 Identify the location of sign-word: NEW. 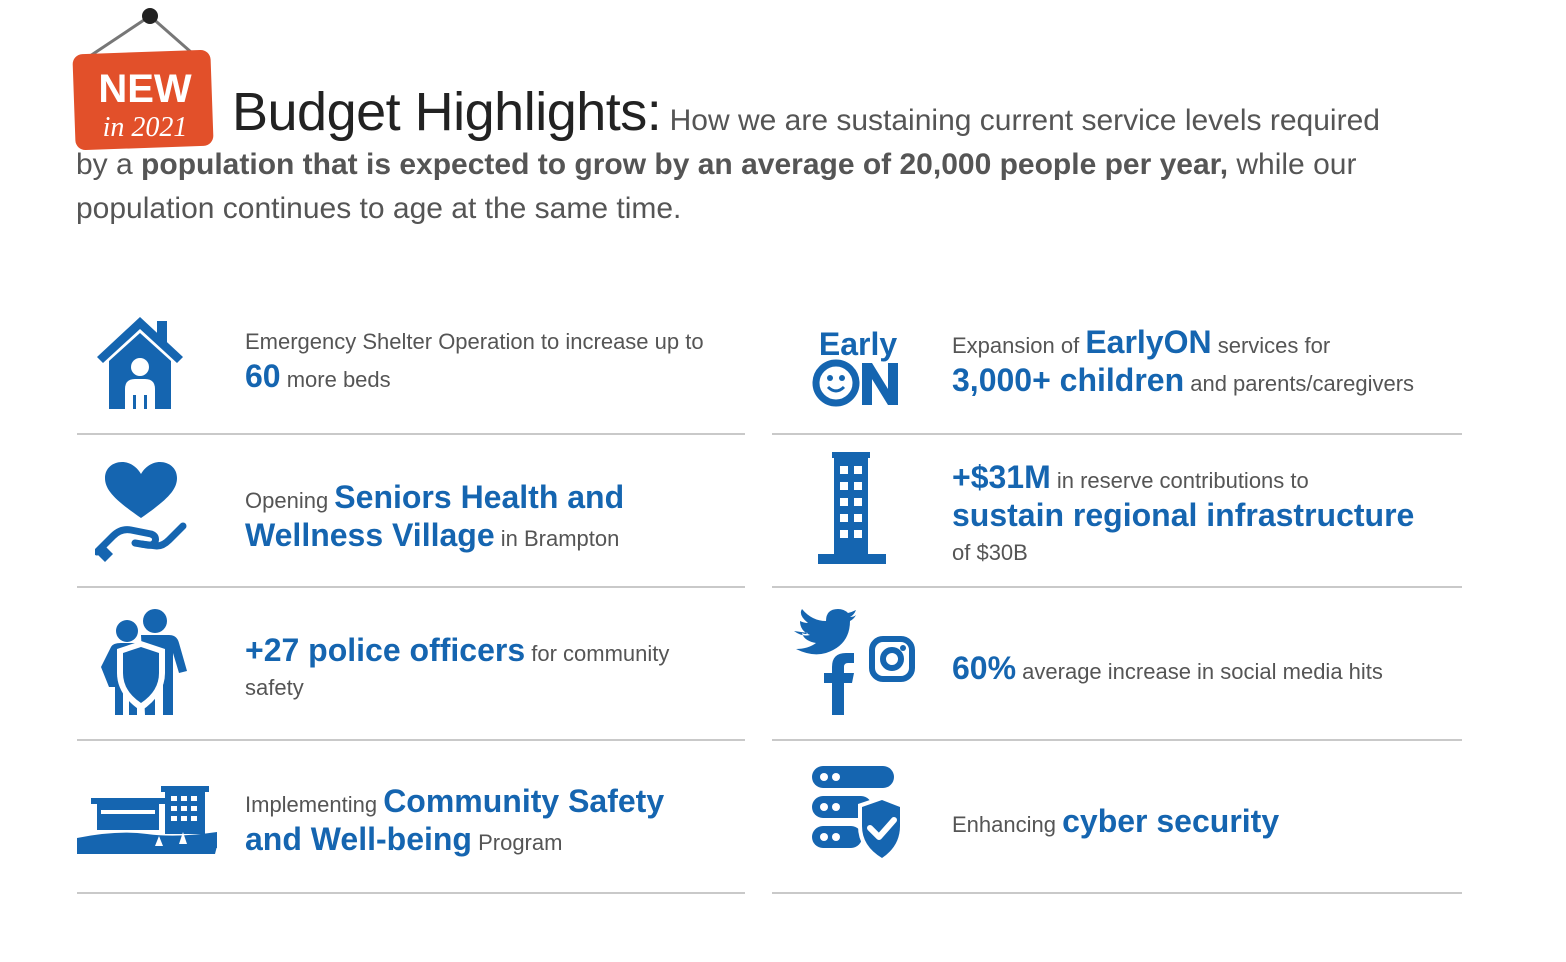
(145, 89).